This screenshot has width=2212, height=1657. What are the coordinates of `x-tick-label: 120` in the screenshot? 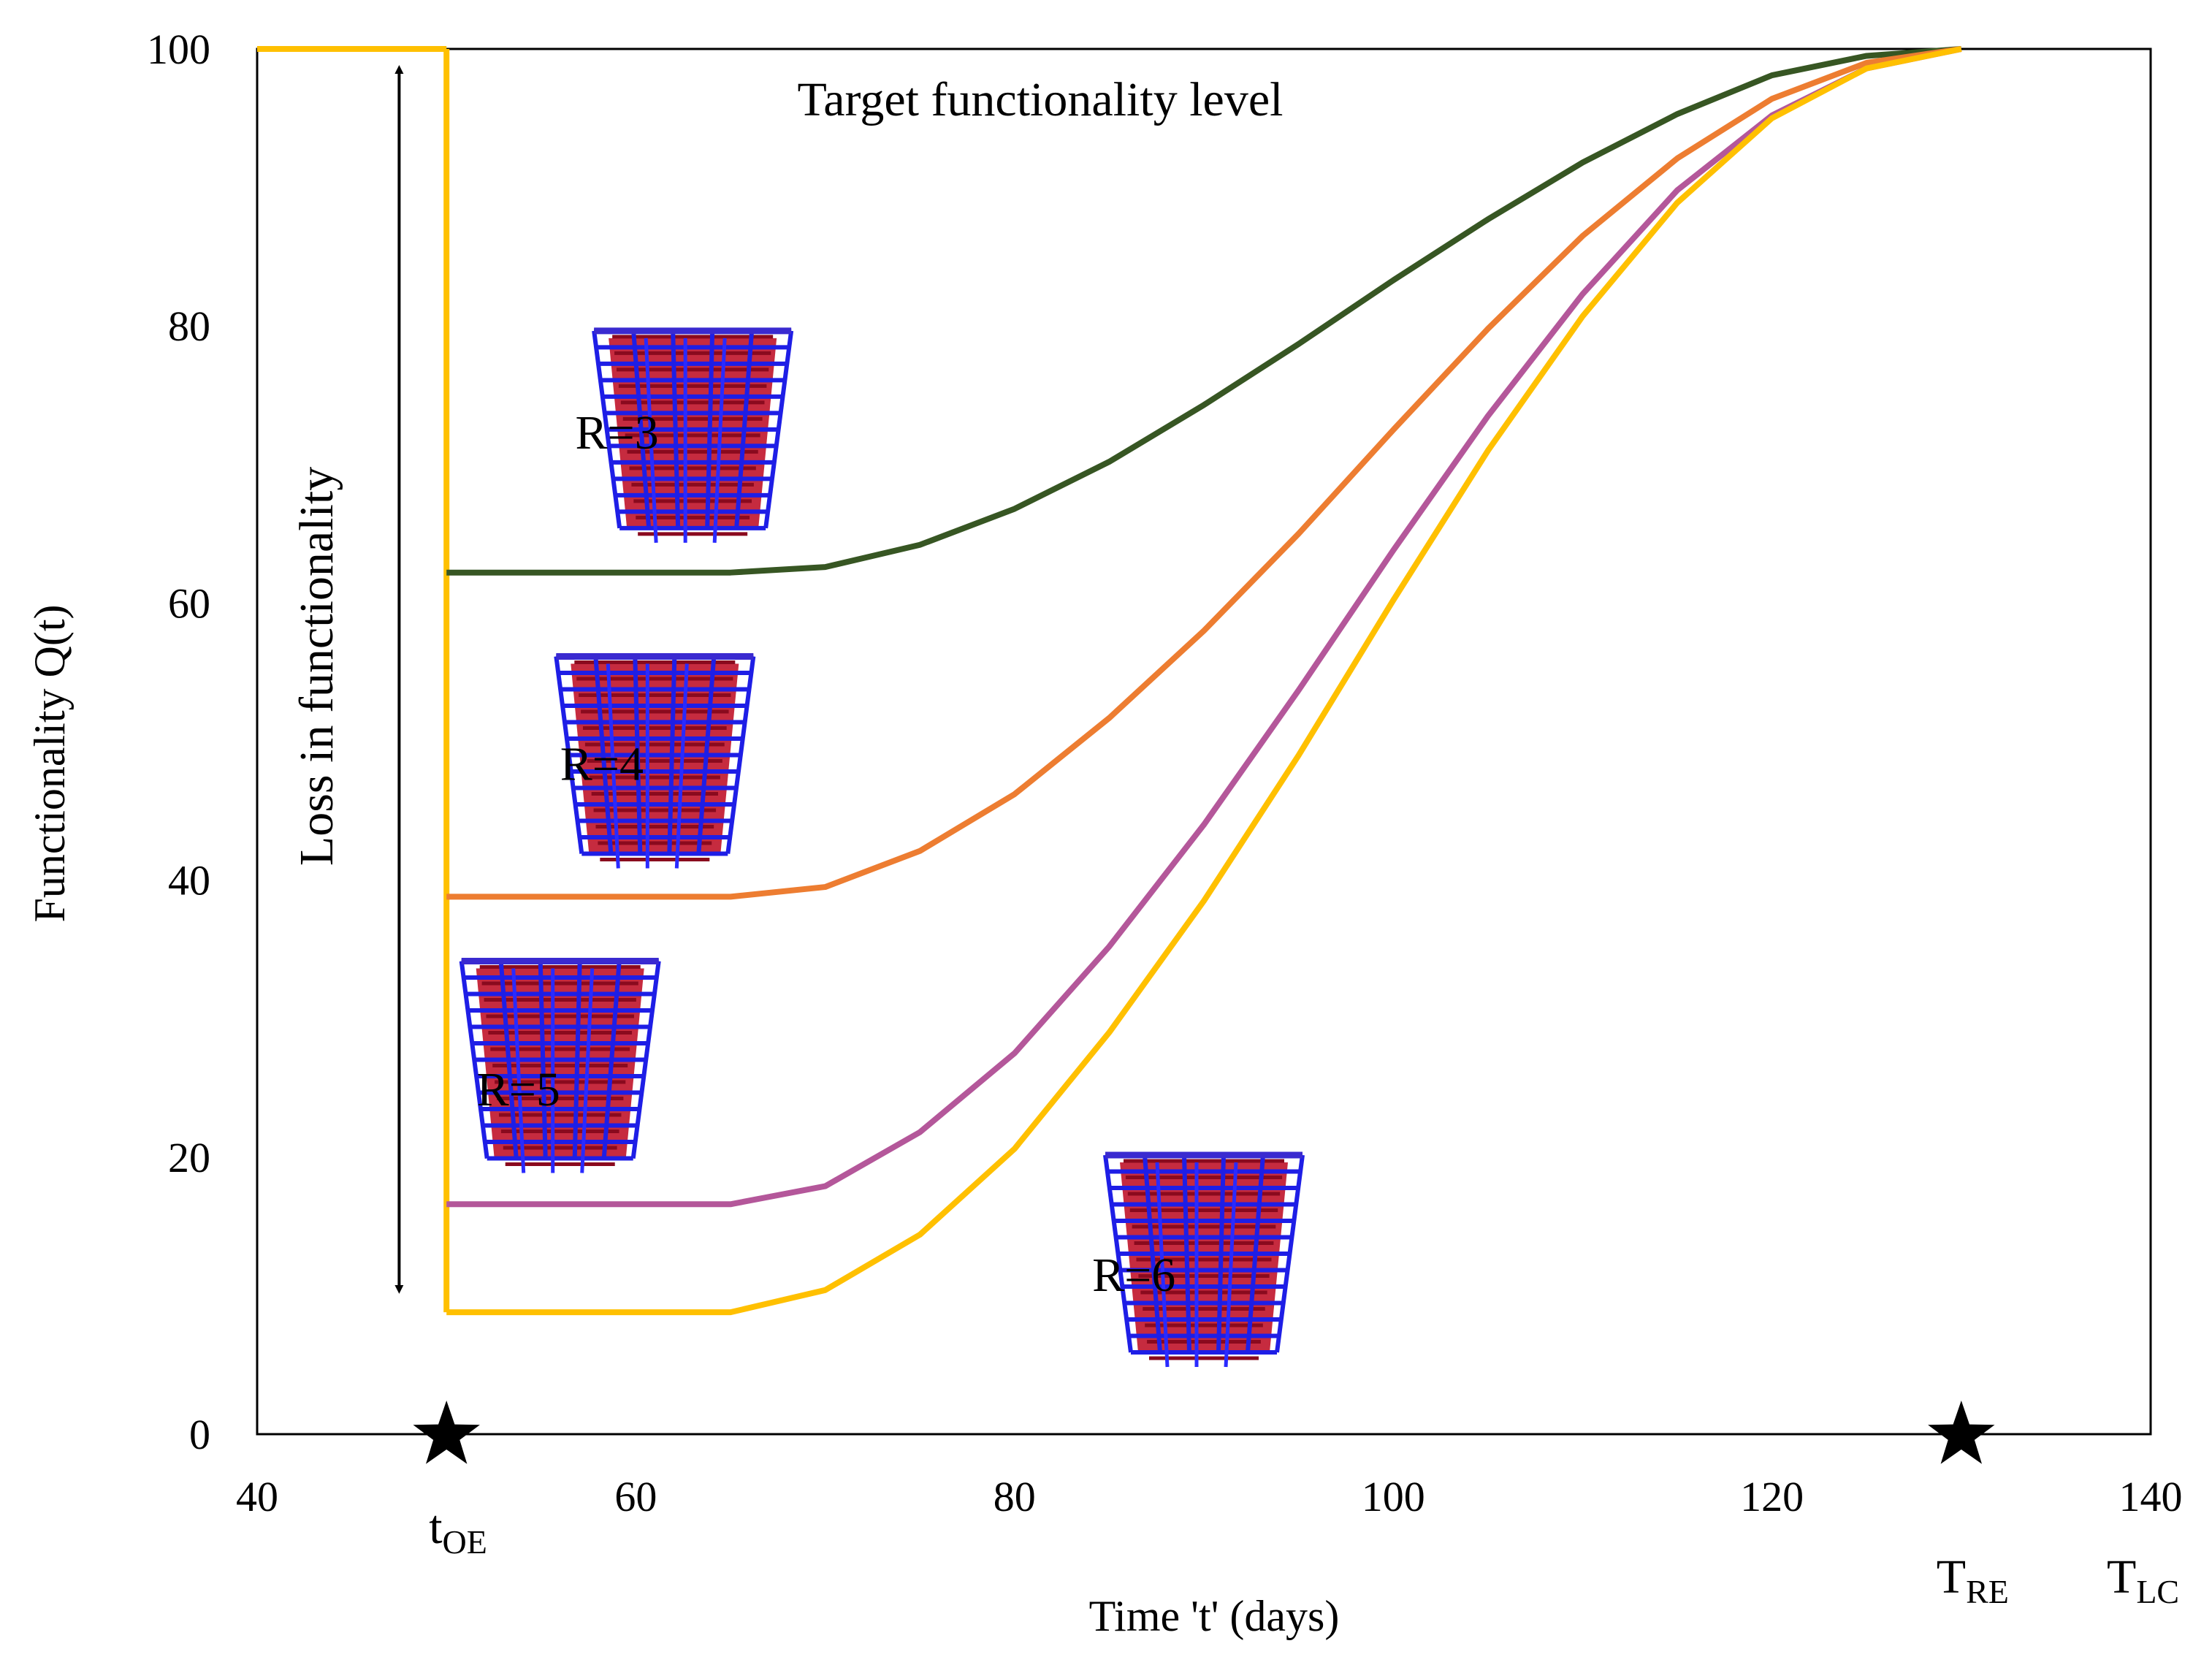 It's located at (1772, 1496).